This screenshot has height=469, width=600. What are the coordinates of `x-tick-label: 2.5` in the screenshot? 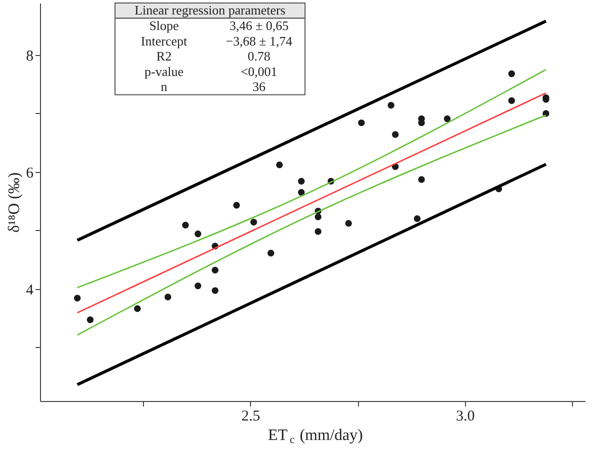 It's located at (250, 416).